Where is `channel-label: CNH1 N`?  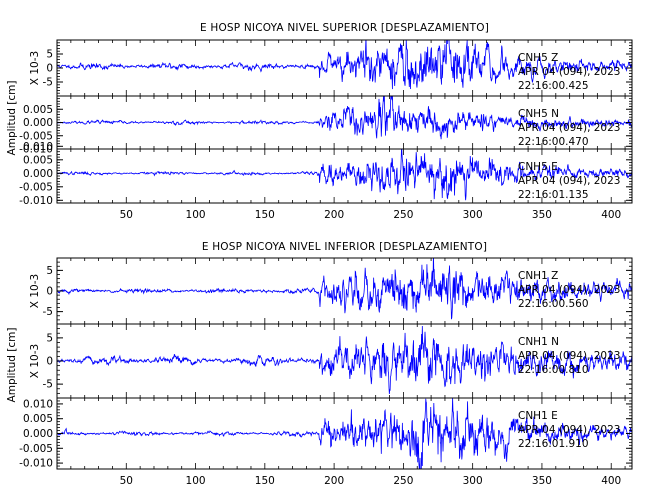
channel-label: CNH1 N is located at coordinates (538, 342).